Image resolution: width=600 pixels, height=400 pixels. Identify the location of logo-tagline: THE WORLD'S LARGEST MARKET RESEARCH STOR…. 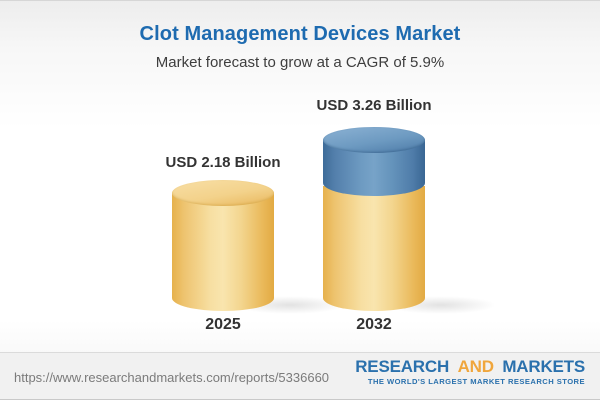
(476, 381).